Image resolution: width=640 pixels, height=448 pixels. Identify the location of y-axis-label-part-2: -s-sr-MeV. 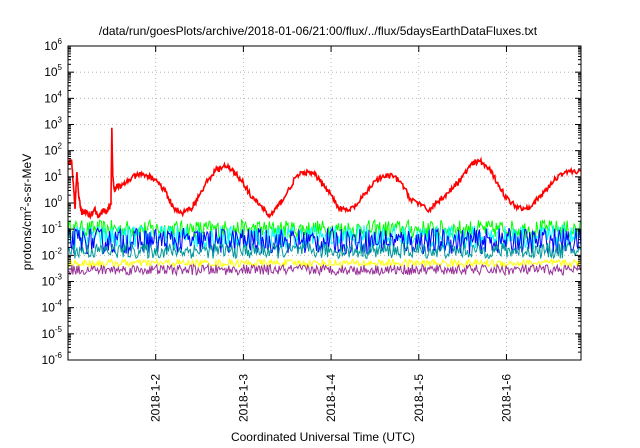
(27, 180).